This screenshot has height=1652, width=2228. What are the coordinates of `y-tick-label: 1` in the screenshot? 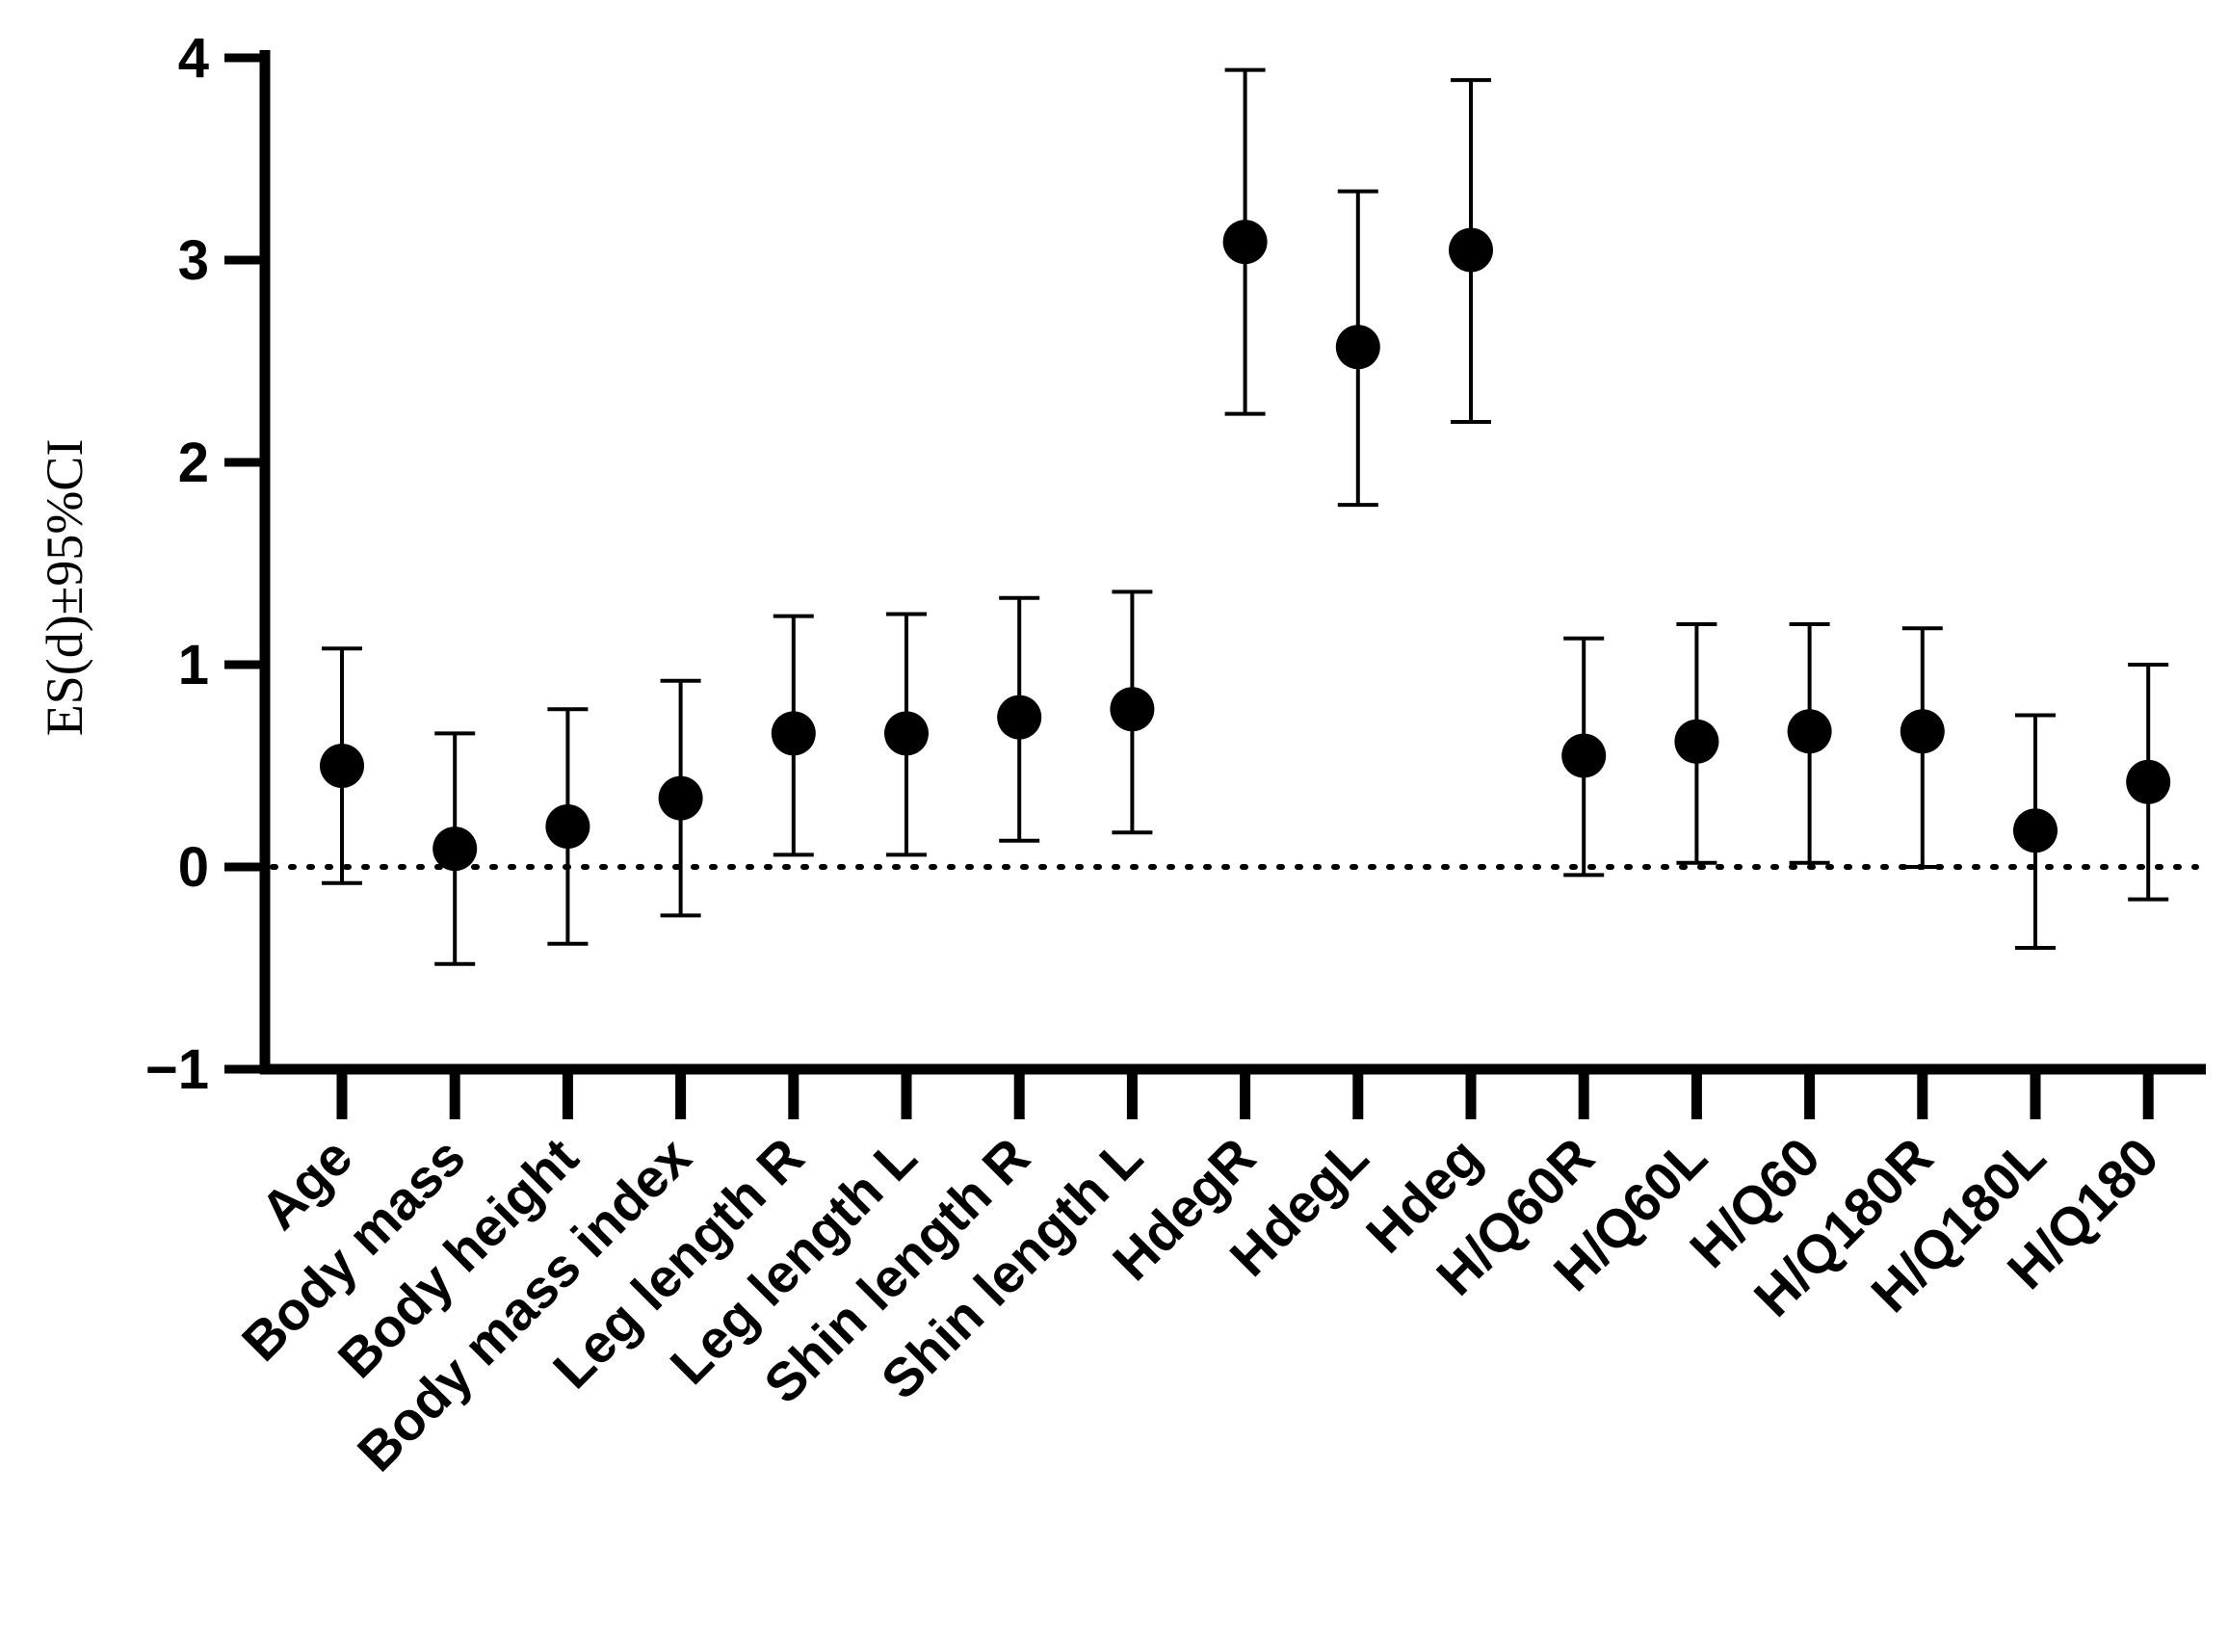 It's located at (193, 665).